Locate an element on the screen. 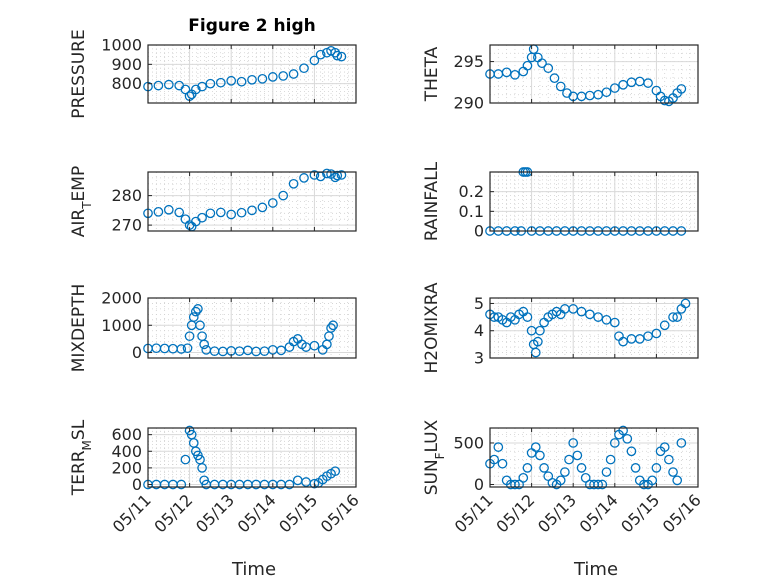 The height and width of the screenshot is (583, 778). y-tick-label: 2000 is located at coordinates (121, 298).